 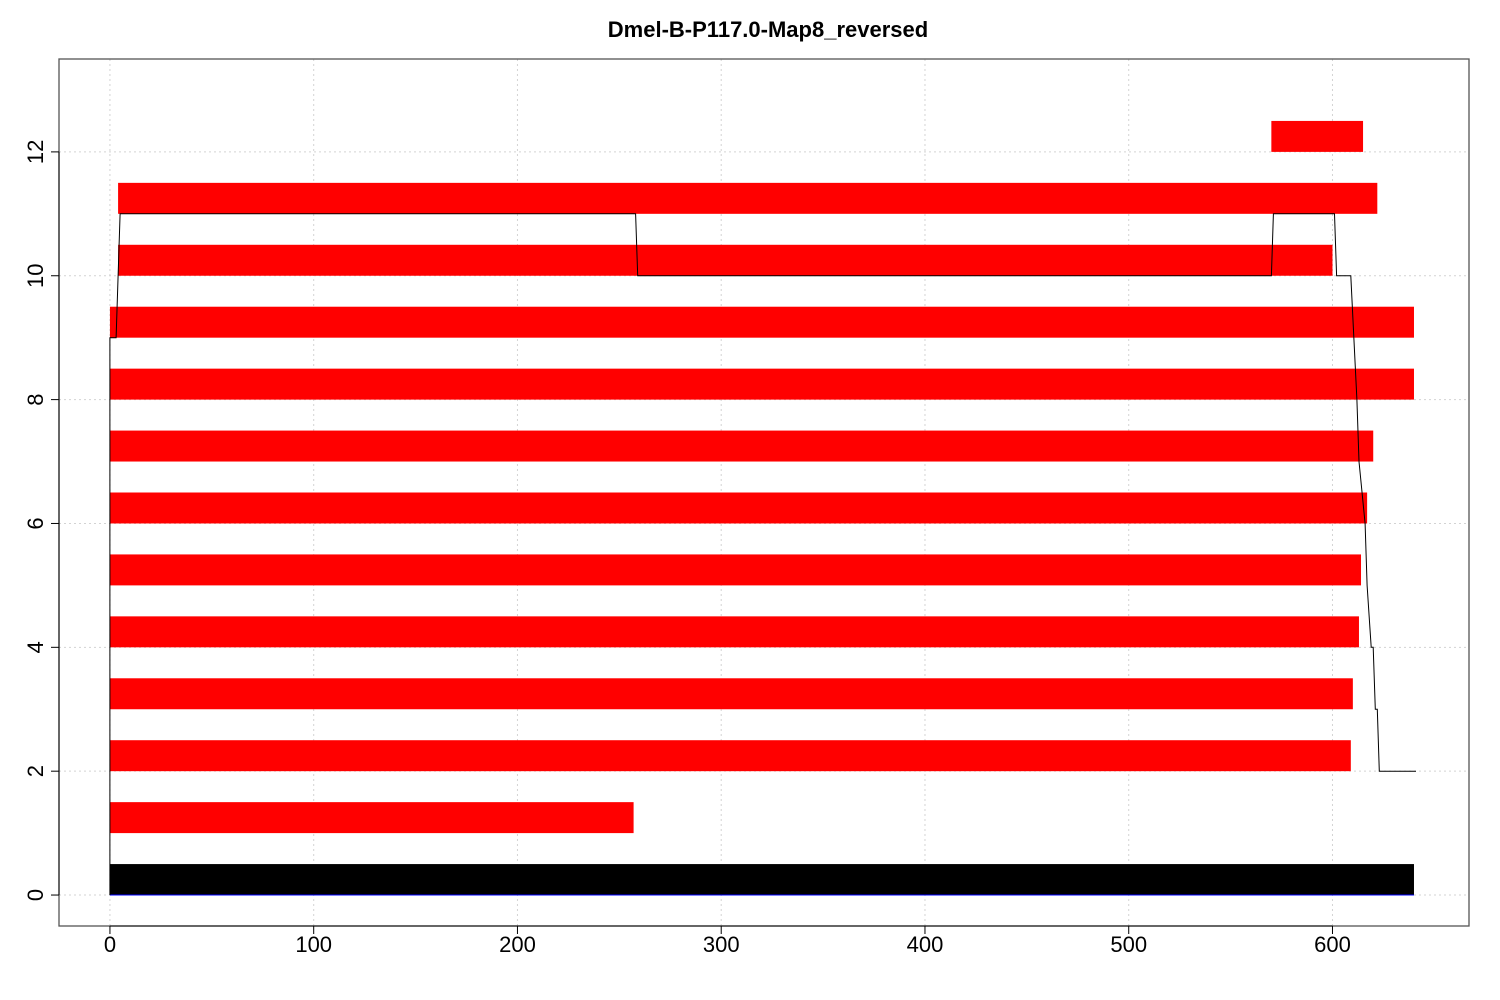 What do you see at coordinates (1332, 944) in the screenshot?
I see `x-tick-label: 600` at bounding box center [1332, 944].